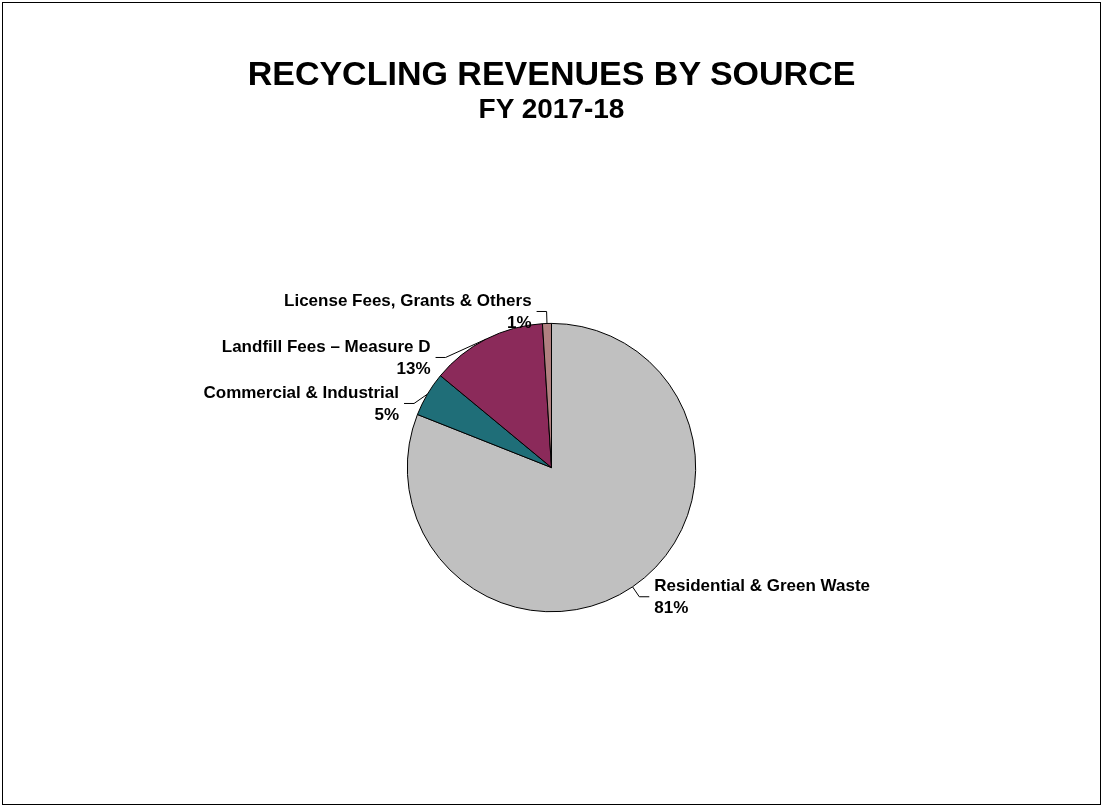  Describe the element at coordinates (408, 300) in the screenshot. I see `slice-label: License Fees, Grants & Others` at that location.